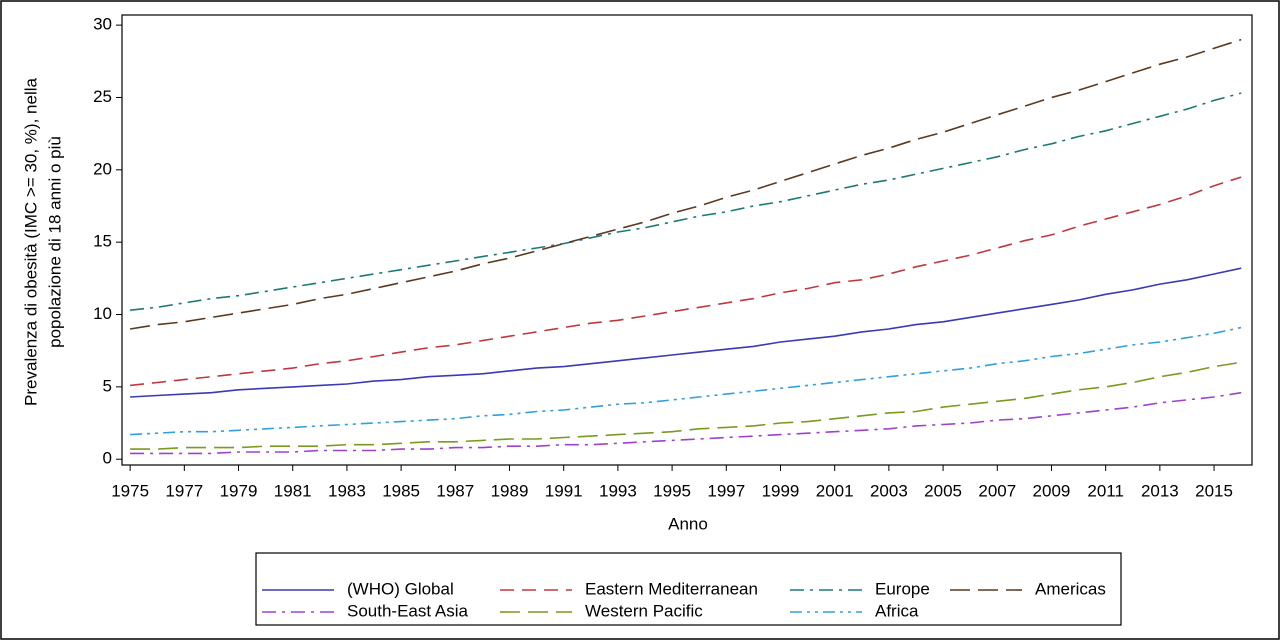 Image resolution: width=1280 pixels, height=640 pixels. Describe the element at coordinates (401, 490) in the screenshot. I see `x-tick-label: 1985` at that location.